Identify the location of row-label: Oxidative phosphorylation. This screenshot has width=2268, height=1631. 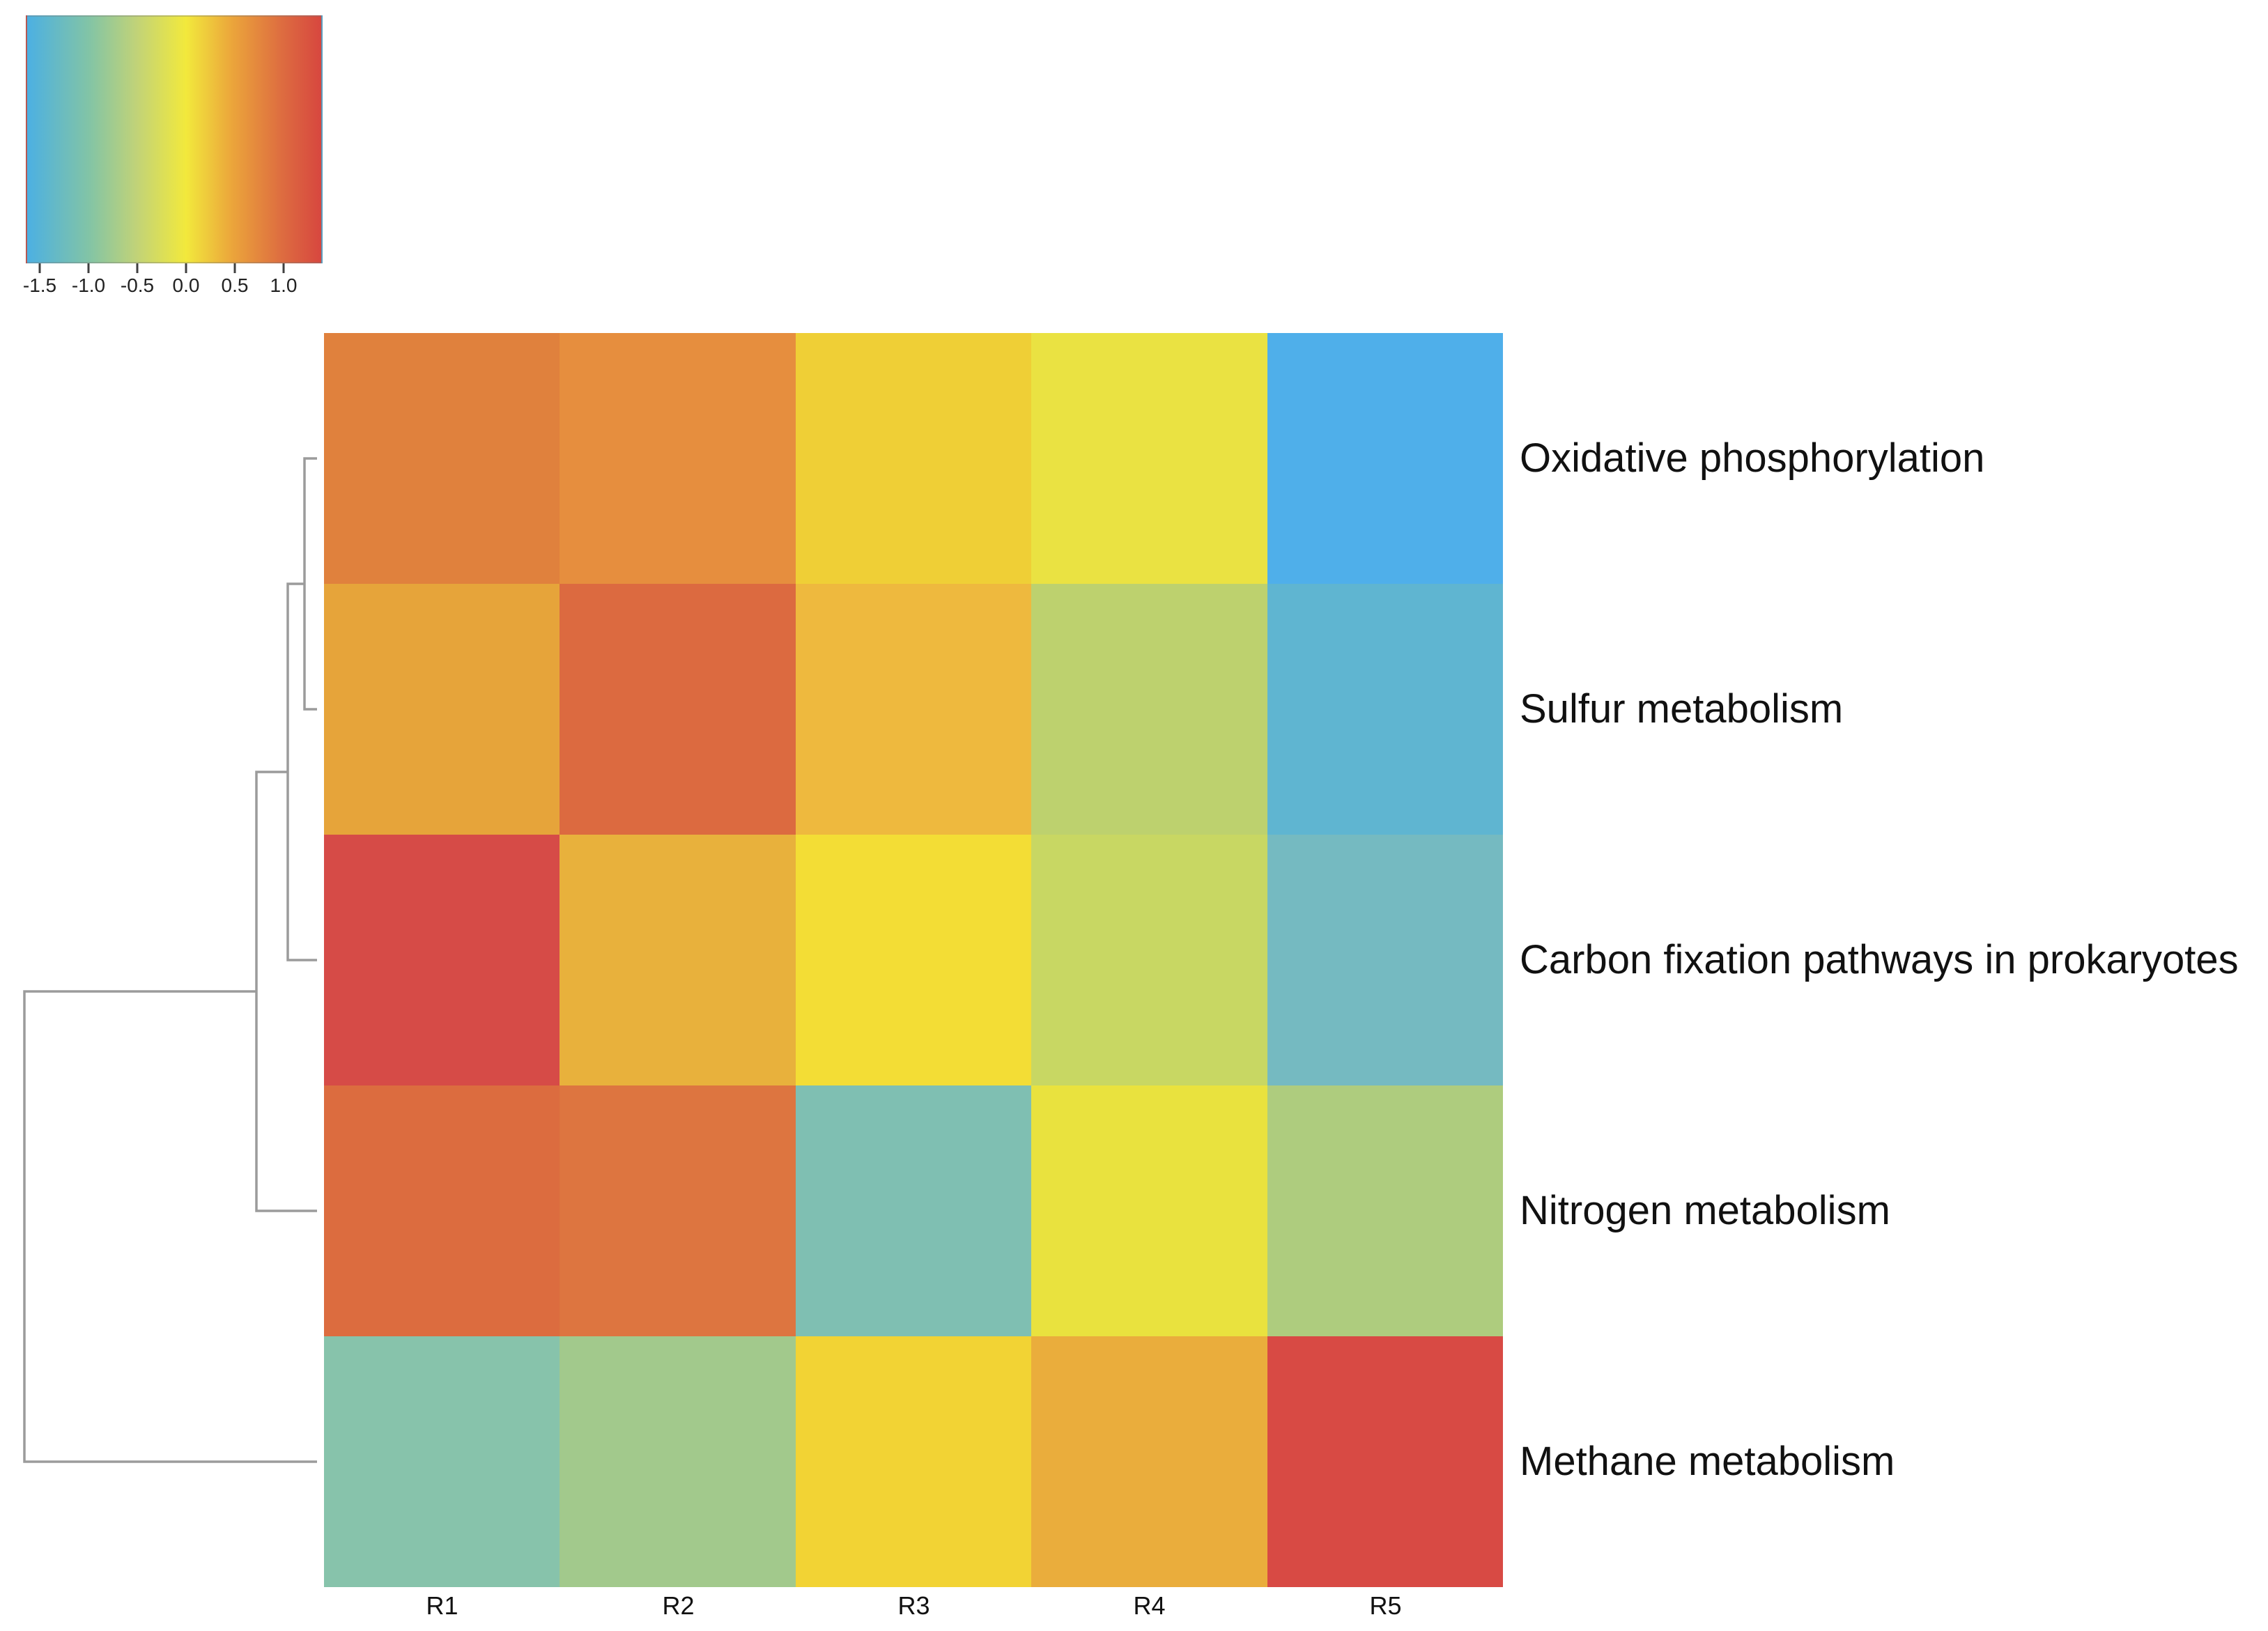
(1752, 458).